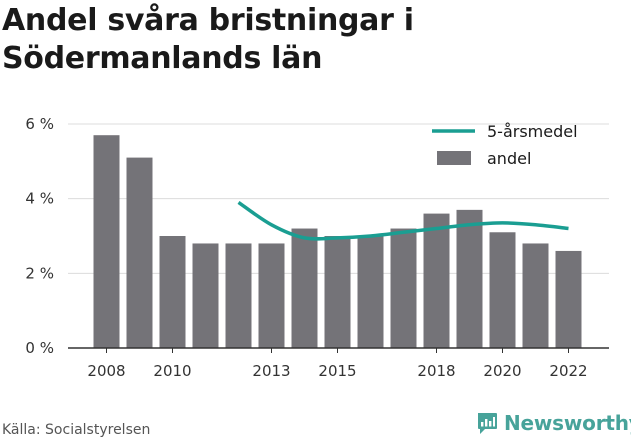 The width and height of the screenshot is (631, 439). What do you see at coordinates (139, 252) in the screenshot?
I see `bar-2009` at bounding box center [139, 252].